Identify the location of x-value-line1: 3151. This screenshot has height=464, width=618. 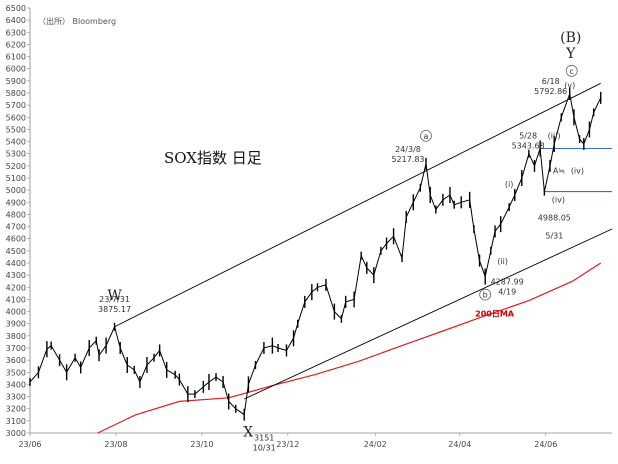
(264, 438).